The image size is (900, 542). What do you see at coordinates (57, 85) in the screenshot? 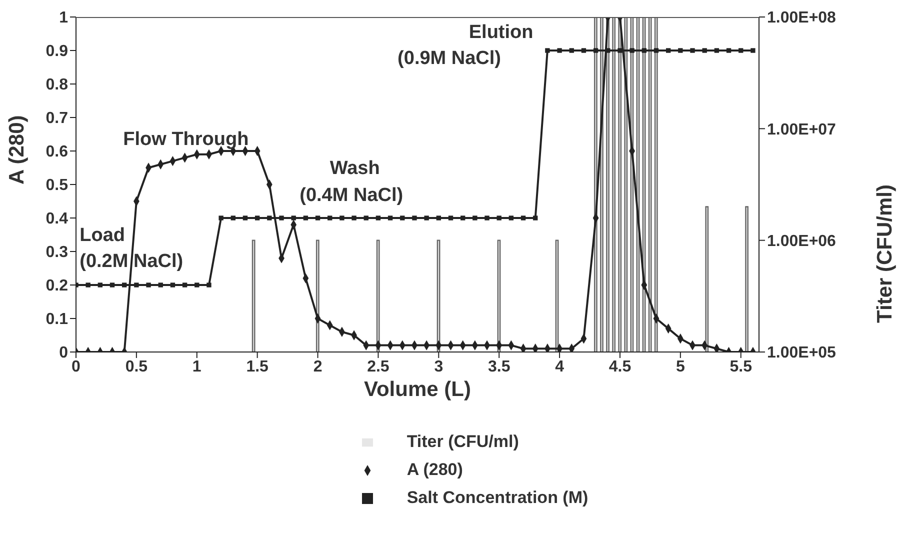
I see `y-tick-label: 0.8` at bounding box center [57, 85].